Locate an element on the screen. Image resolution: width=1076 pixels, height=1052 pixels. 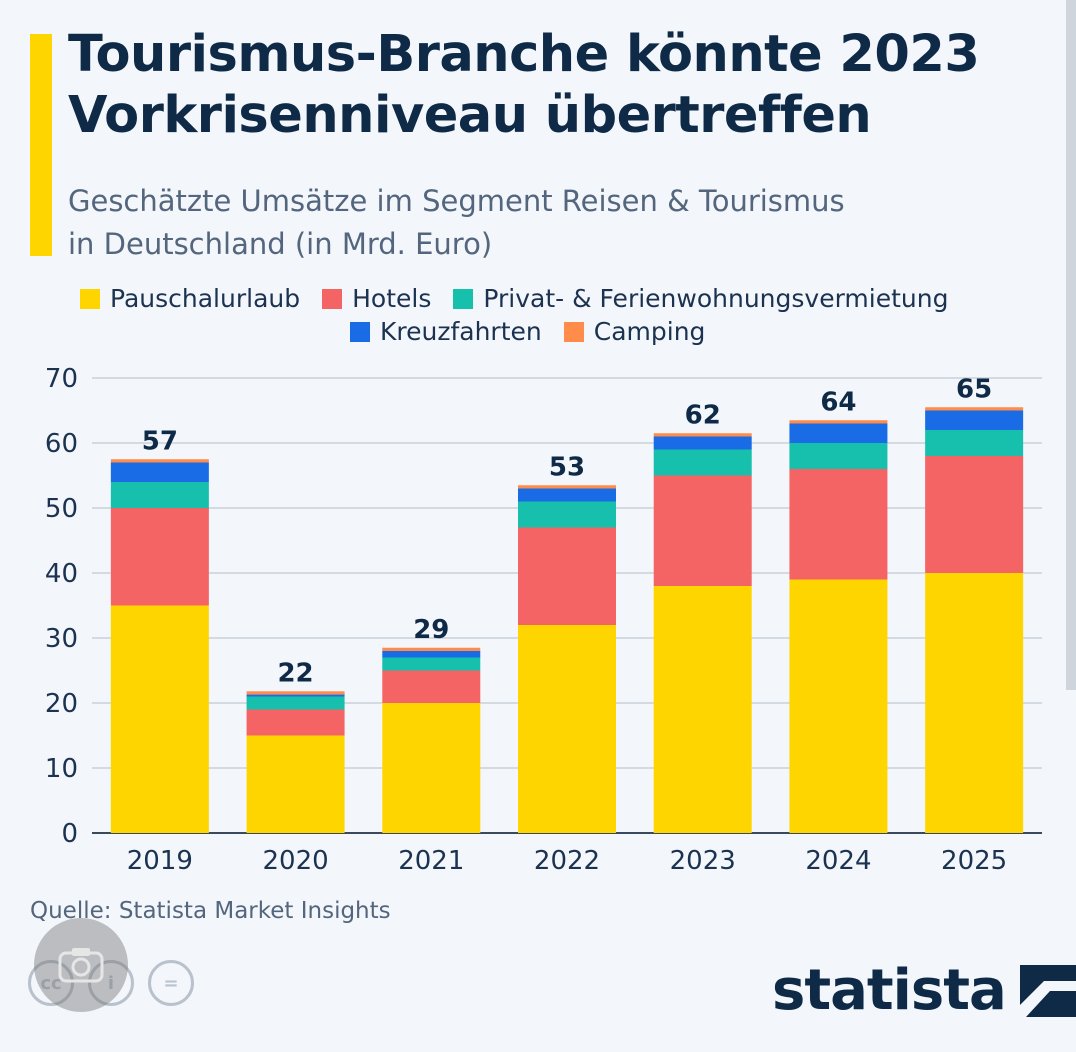
y-tick-label: 50 is located at coordinates (61, 509).